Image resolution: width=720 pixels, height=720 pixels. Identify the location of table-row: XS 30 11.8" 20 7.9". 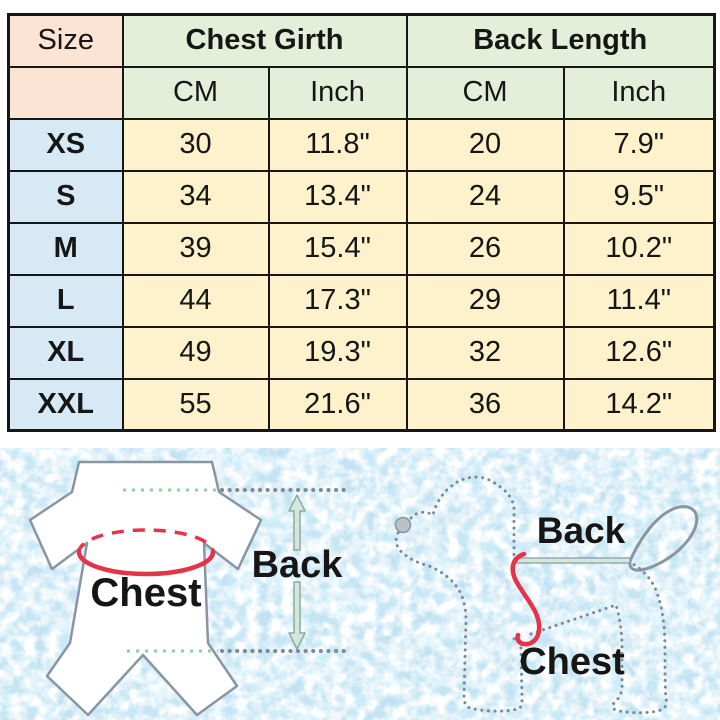
(361, 144).